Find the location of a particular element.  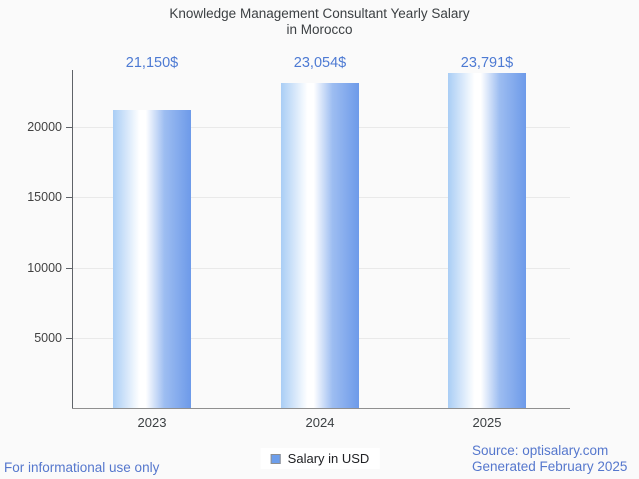

source-text: Source: optisalary.com is located at coordinates (540, 450).